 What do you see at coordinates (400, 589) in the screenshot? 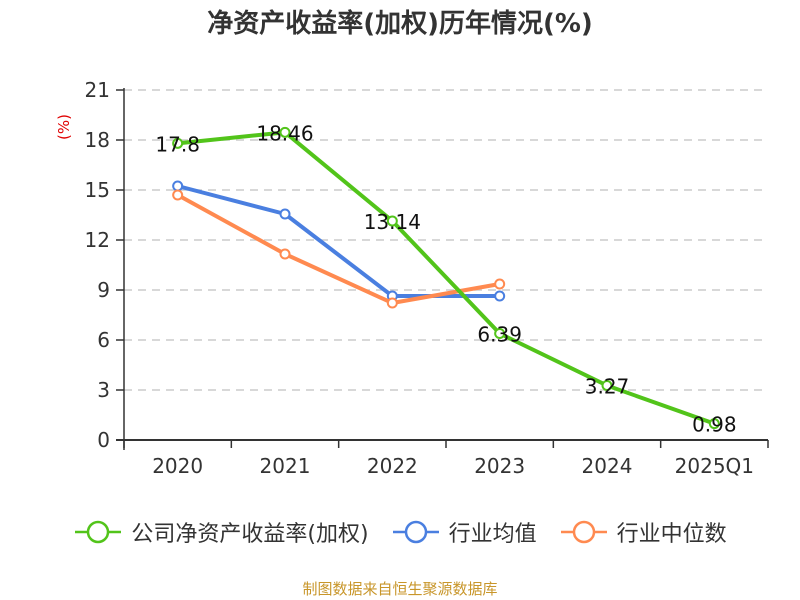
I see `source-note: 制图数据来自恒生聚源数据库` at bounding box center [400, 589].